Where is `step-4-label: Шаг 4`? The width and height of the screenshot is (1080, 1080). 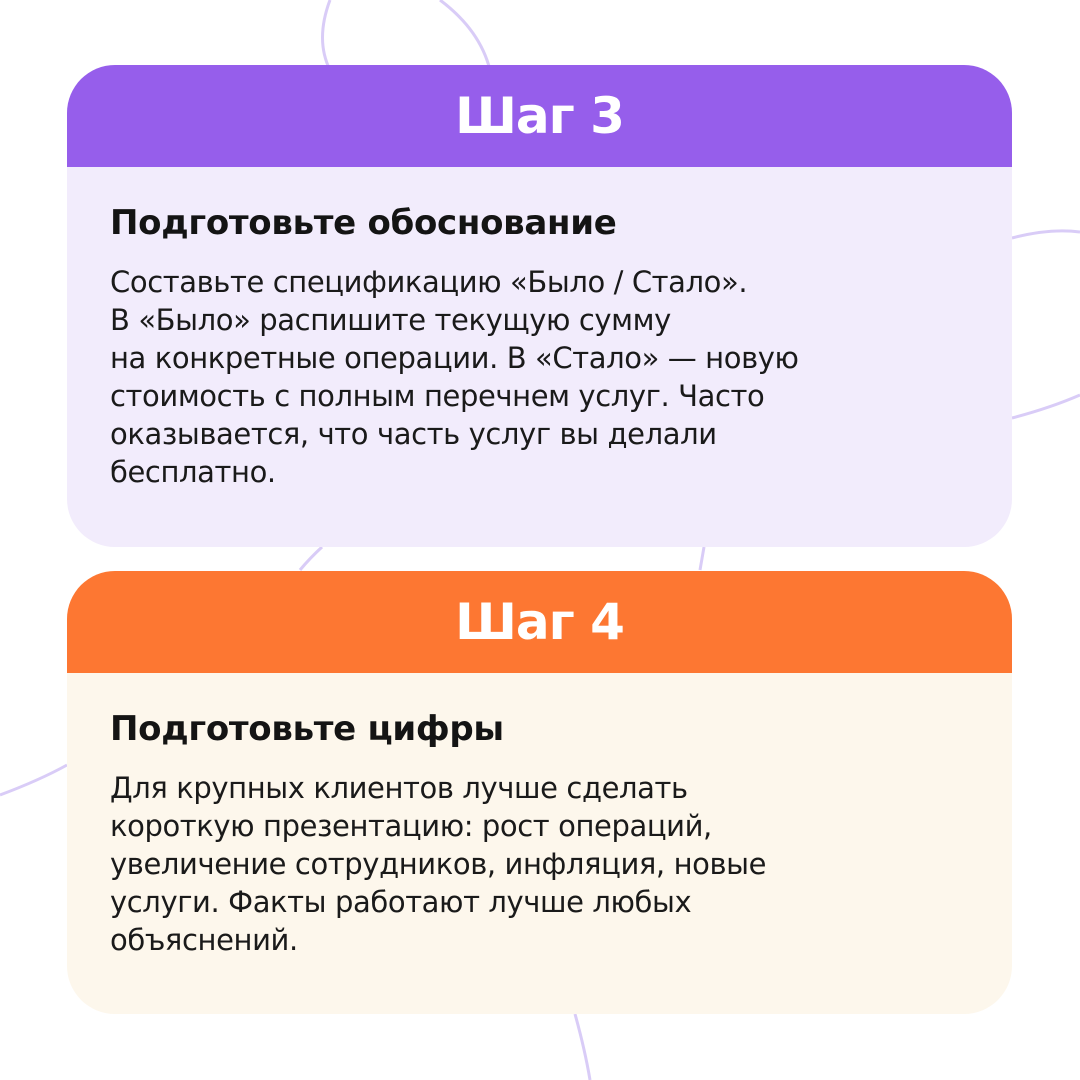 step-4-label: Шаг 4 is located at coordinates (540, 622).